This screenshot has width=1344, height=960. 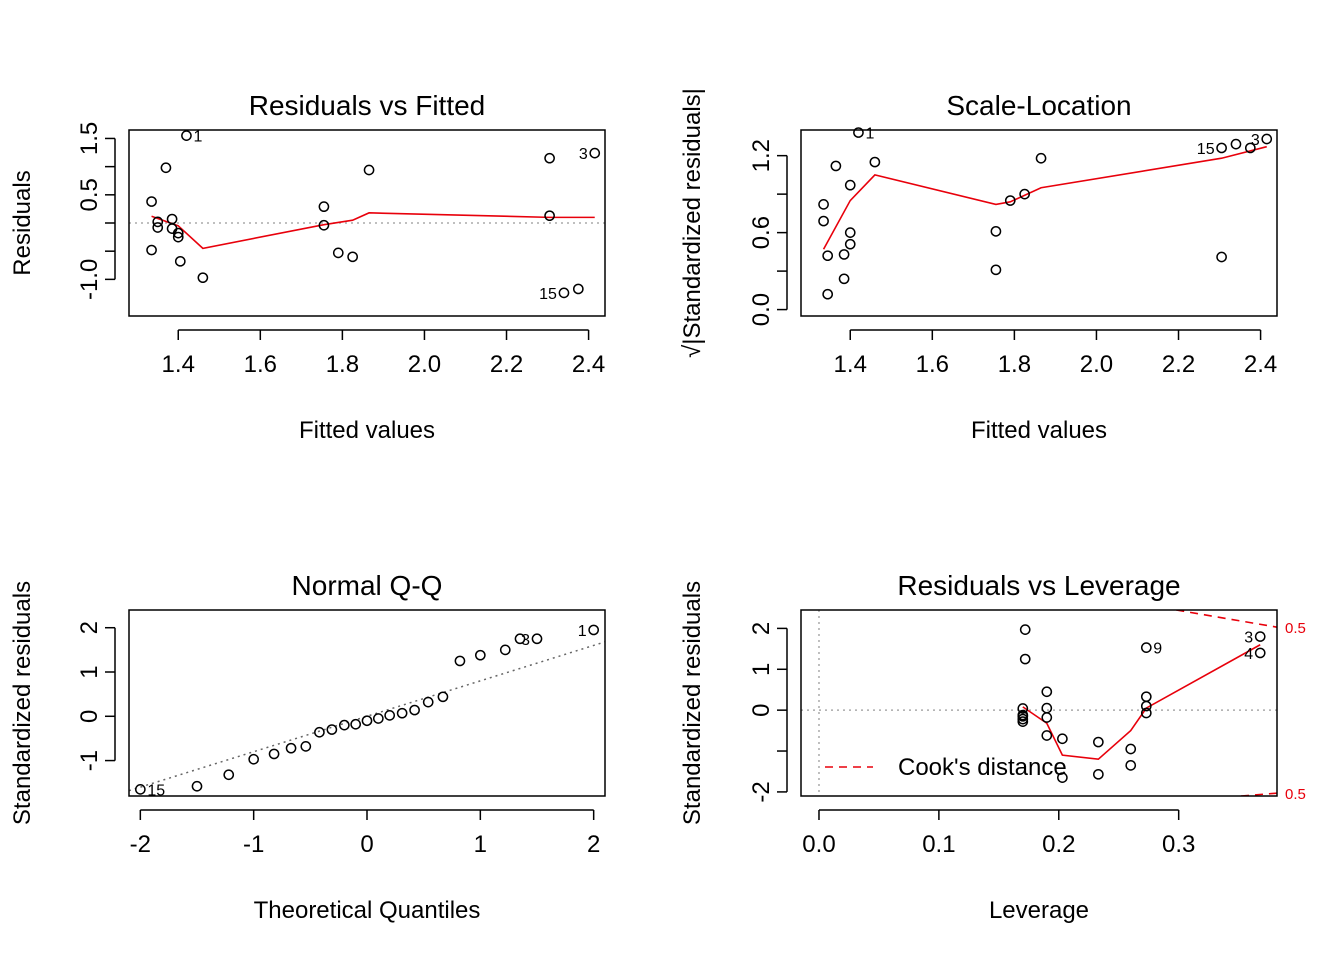 What do you see at coordinates (588, 364) in the screenshot?
I see `x-tick-label: 2.4` at bounding box center [588, 364].